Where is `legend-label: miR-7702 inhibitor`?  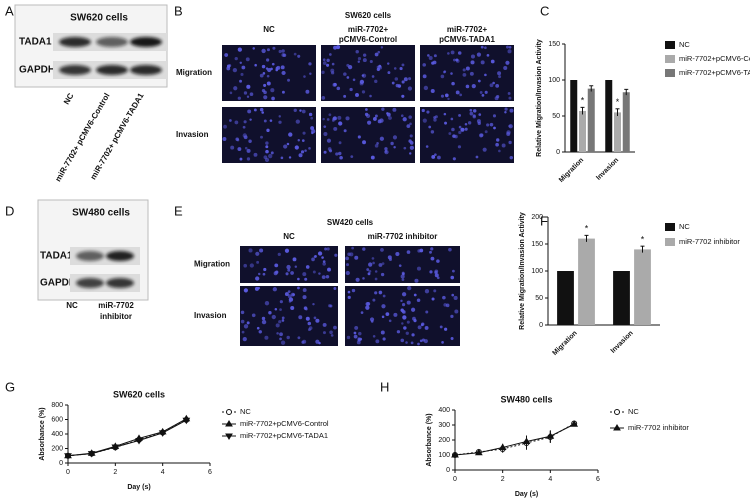
legend-label: miR-7702 inhibitor is located at coordinates (709, 241).